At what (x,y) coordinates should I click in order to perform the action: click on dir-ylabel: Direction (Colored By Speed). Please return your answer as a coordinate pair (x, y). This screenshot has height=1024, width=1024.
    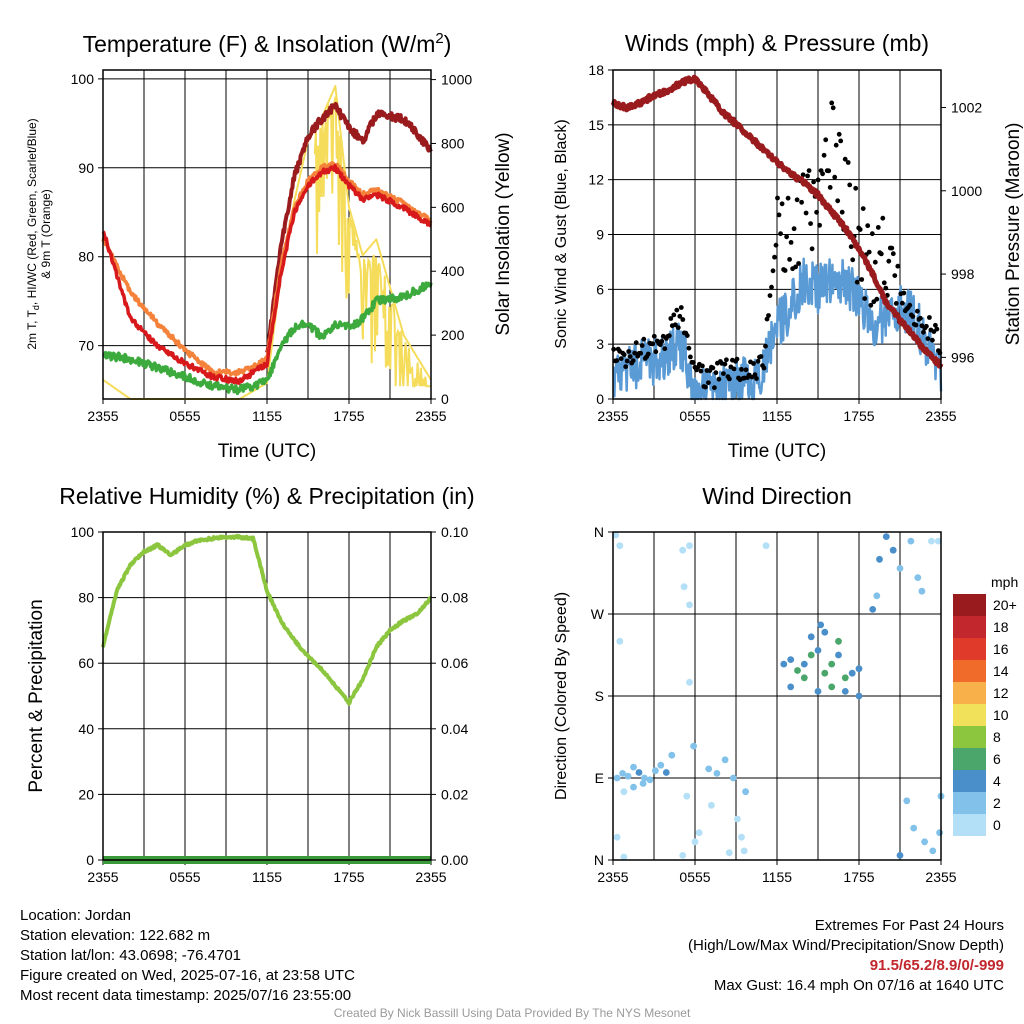
    Looking at the image, I should click on (561, 696).